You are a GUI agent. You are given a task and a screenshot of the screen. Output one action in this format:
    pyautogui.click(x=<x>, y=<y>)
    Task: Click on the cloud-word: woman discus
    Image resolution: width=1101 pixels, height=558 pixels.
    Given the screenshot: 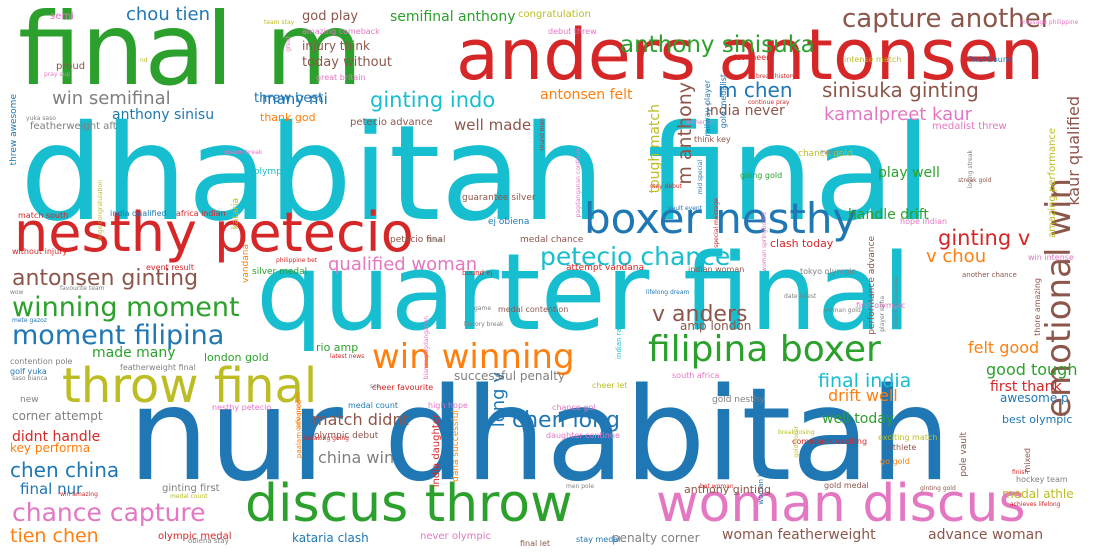 What is the action you would take?
    pyautogui.click(x=841, y=504)
    